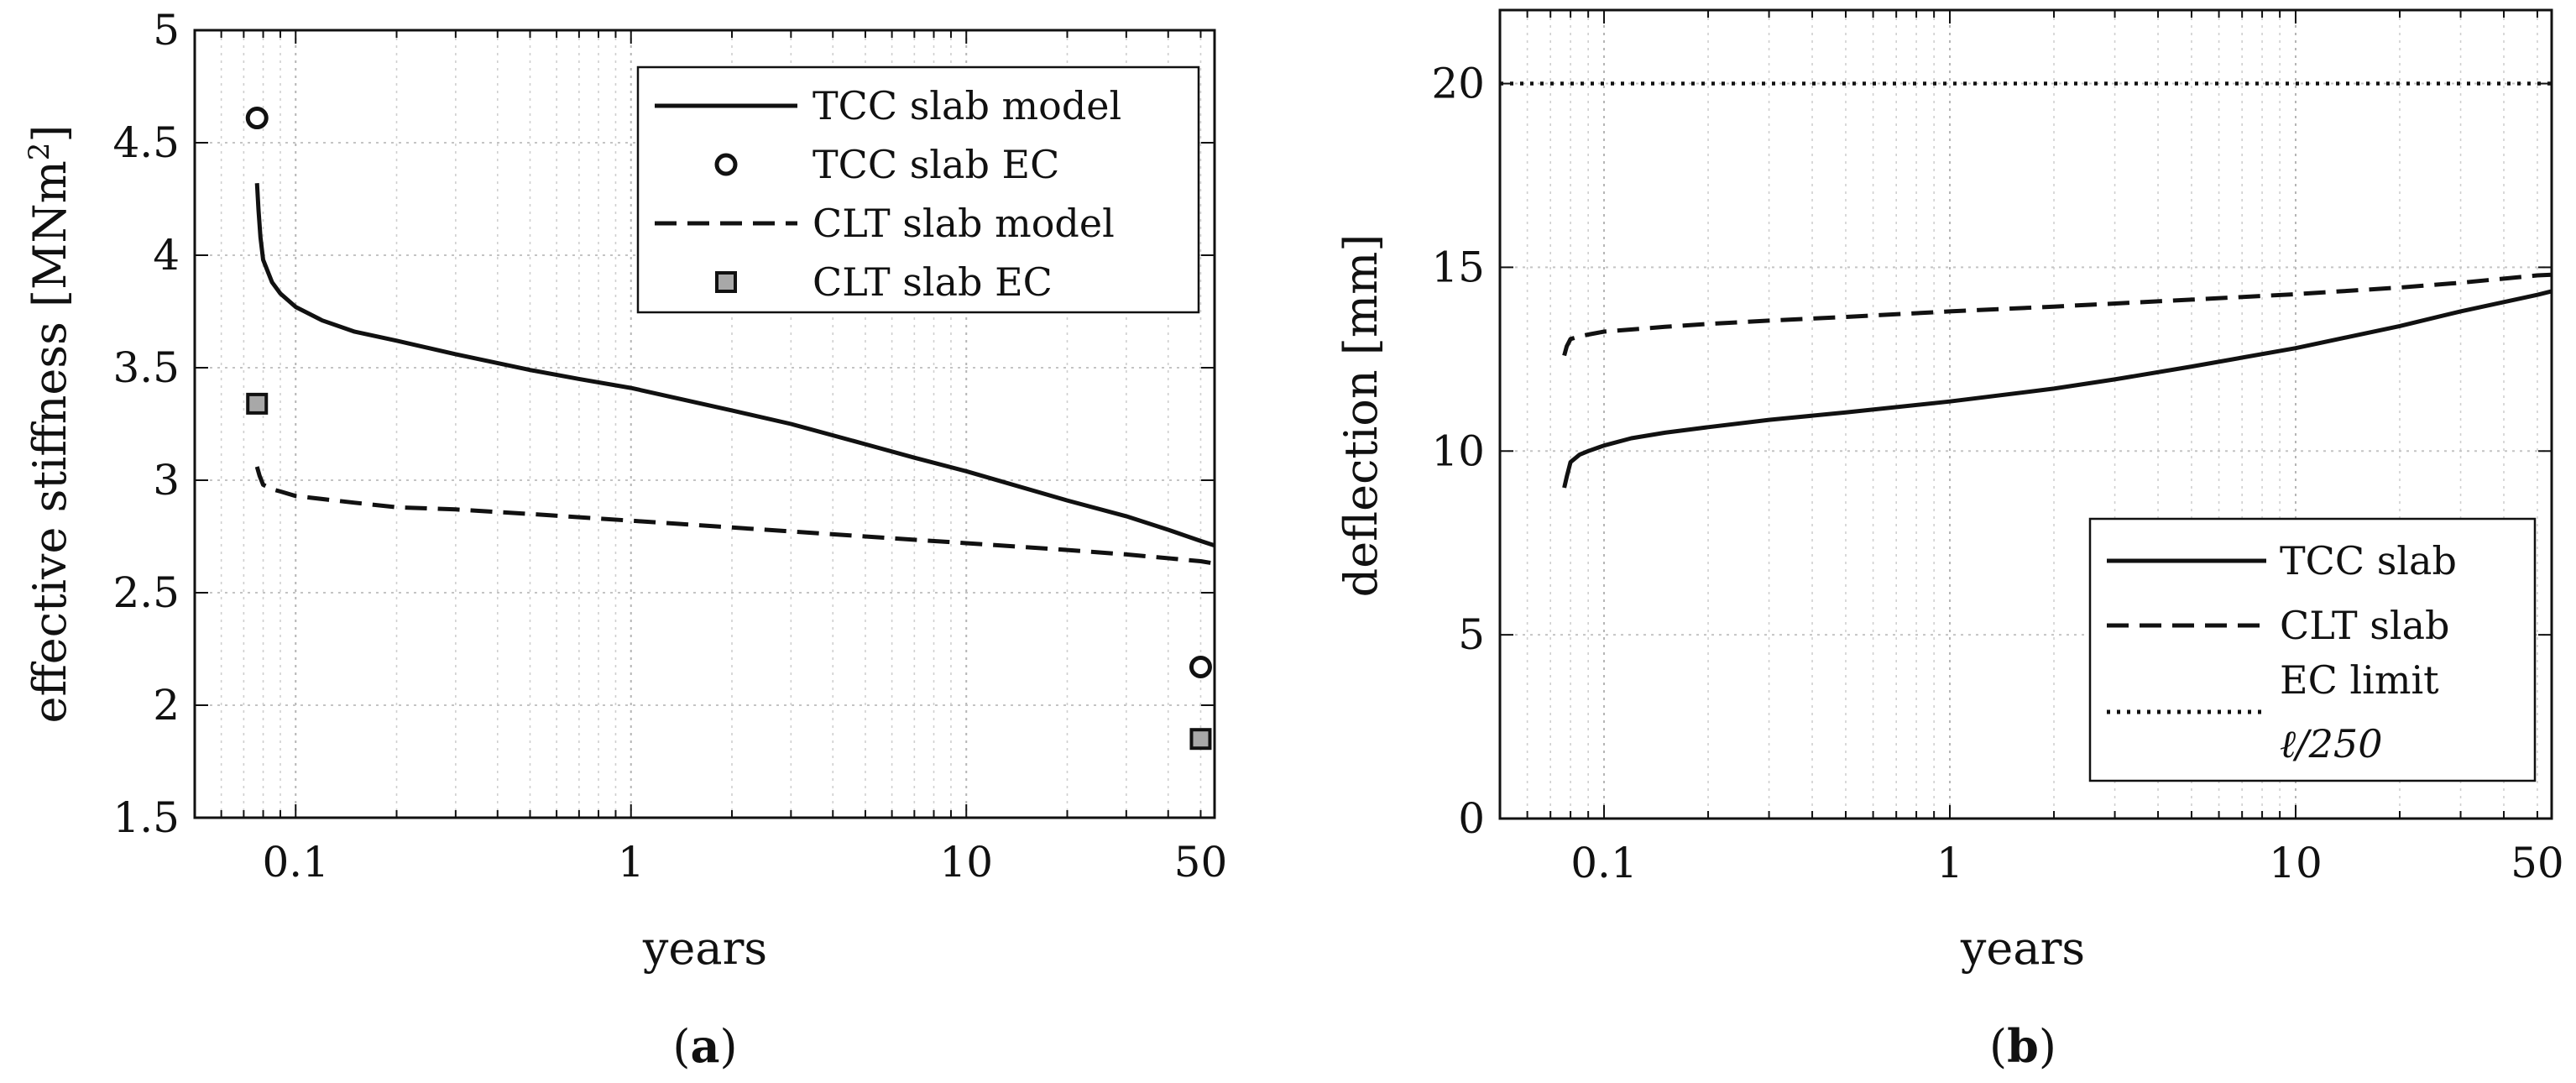 The image size is (2576, 1083). I want to click on panel-b-ylabel: deflection [mm], so click(1361, 416).